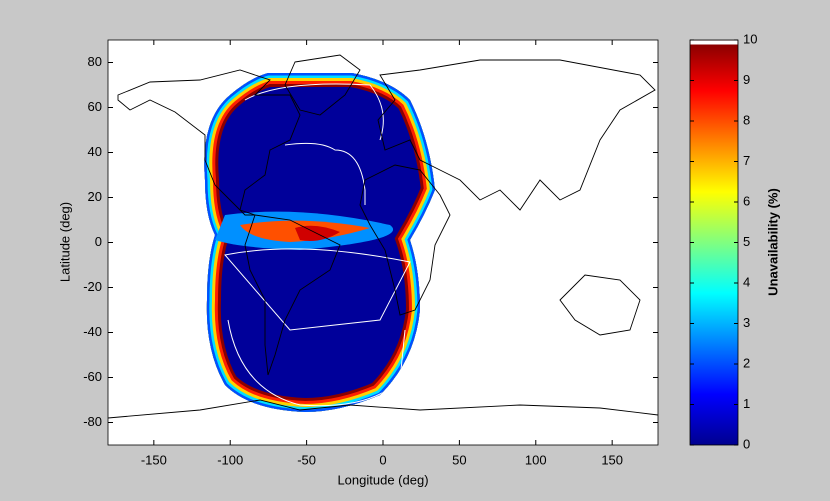 The height and width of the screenshot is (501, 830). What do you see at coordinates (154, 459) in the screenshot?
I see `x-tick-label: -150` at bounding box center [154, 459].